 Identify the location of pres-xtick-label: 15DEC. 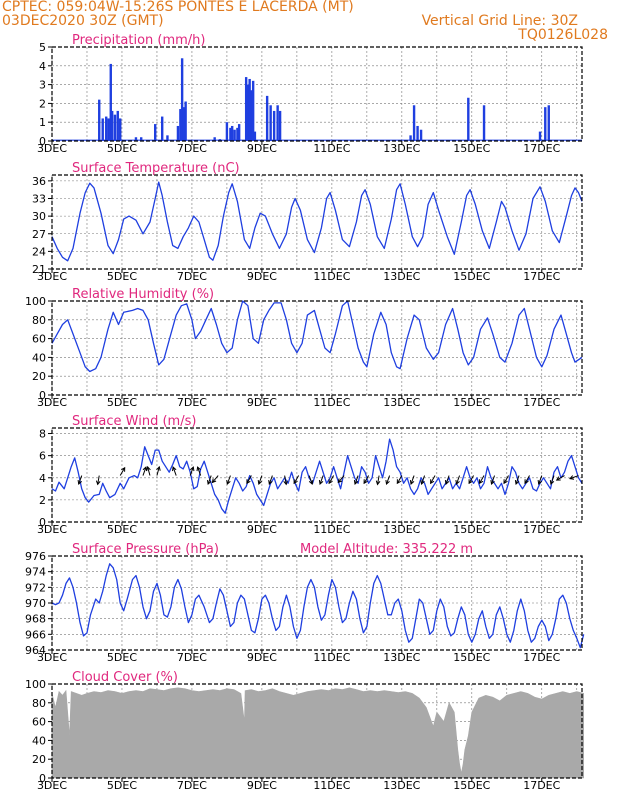
(471, 657).